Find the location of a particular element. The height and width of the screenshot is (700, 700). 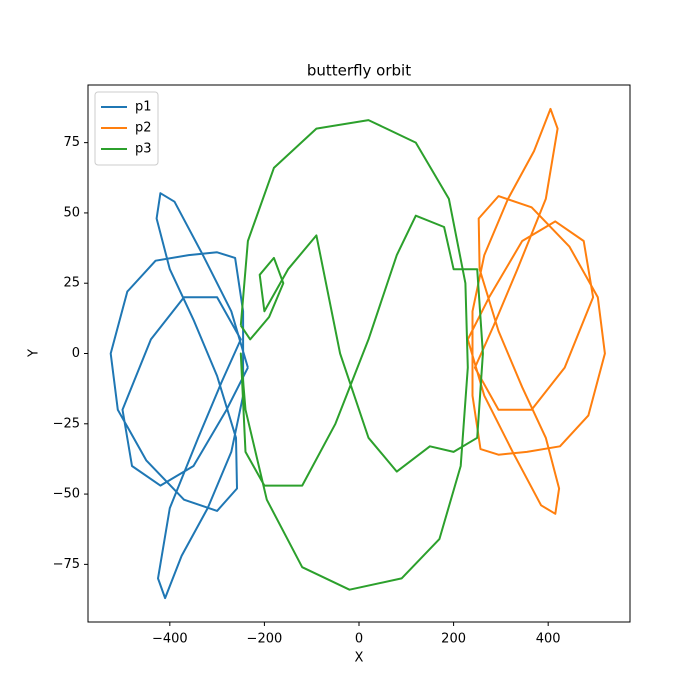

y-tick-label: −25 is located at coordinates (66, 423).